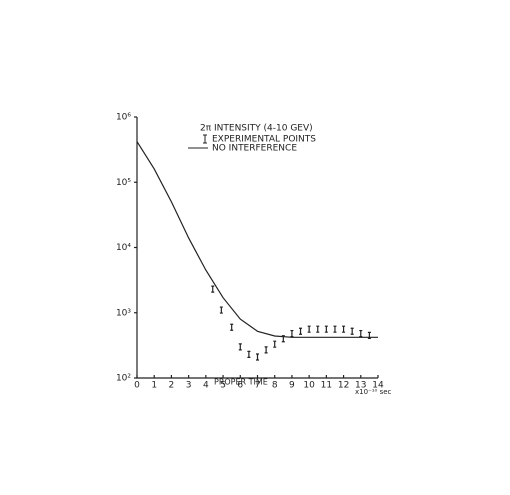 The width and height of the screenshot is (510, 495). Describe the element at coordinates (360, 386) in the screenshot. I see `x-tick-label: 13` at that location.